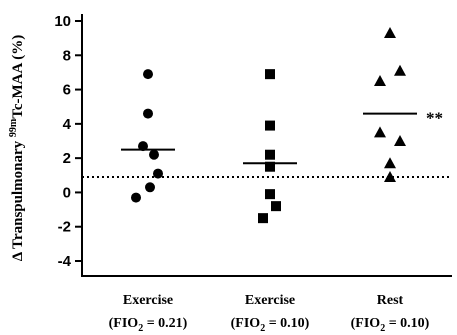 The width and height of the screenshot is (457, 335). What do you see at coordinates (17, 148) in the screenshot?
I see `y-axis-label: Δ Transpulmonary 99mTc-MAA (%)` at bounding box center [17, 148].